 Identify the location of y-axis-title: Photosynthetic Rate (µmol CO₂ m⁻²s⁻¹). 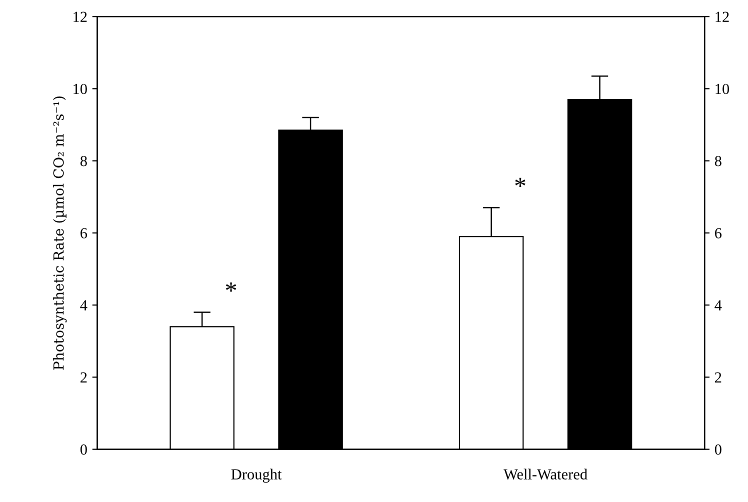
(60, 233).